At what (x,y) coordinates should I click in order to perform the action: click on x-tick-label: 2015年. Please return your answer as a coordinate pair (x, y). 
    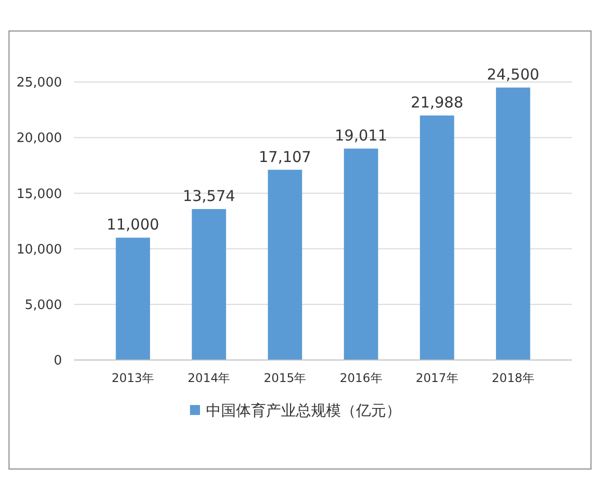
    Looking at the image, I should click on (285, 378).